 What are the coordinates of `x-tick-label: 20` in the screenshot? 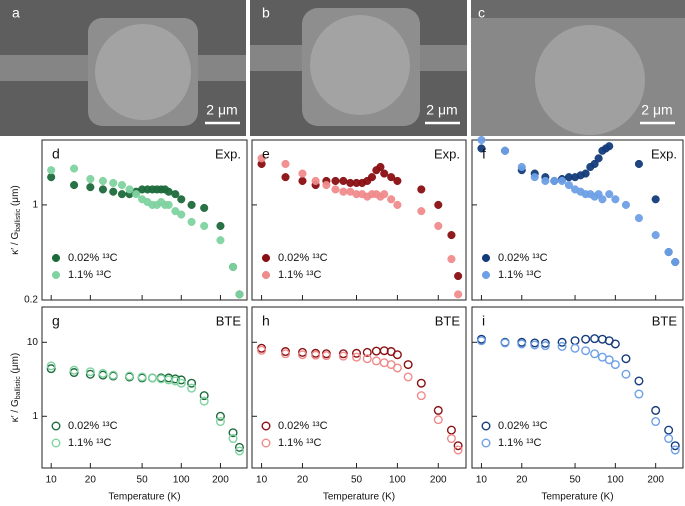 It's located at (522, 480).